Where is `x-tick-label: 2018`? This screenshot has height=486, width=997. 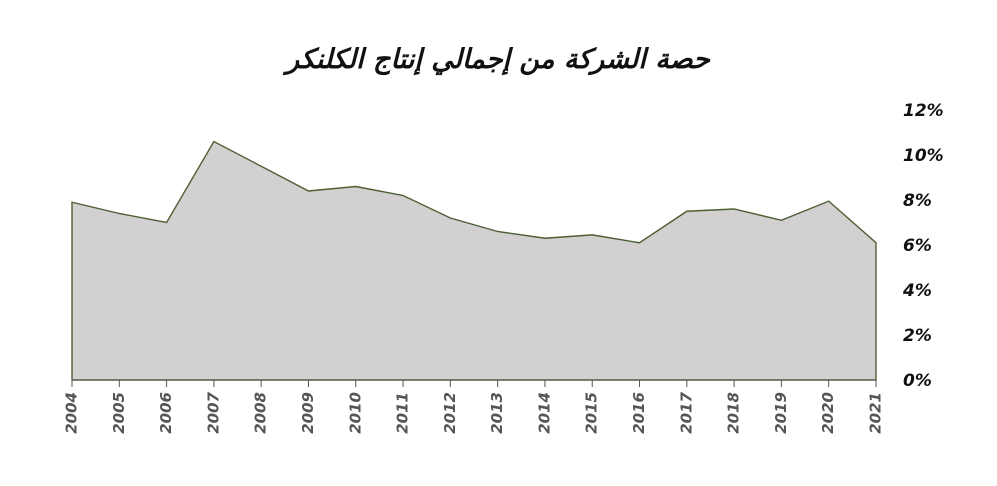 x-tick-label: 2018 is located at coordinates (734, 413).